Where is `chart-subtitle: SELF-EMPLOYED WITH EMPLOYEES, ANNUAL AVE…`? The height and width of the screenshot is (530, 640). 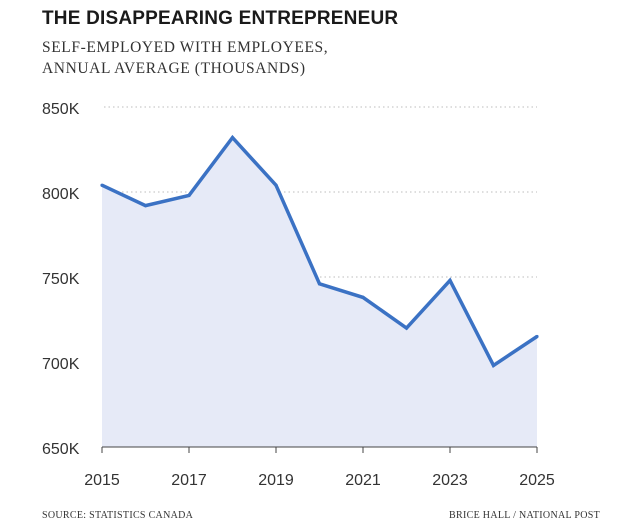 chart-subtitle: SELF-EMPLOYED WITH EMPLOYEES, ANNUAL AVE… is located at coordinates (185, 58).